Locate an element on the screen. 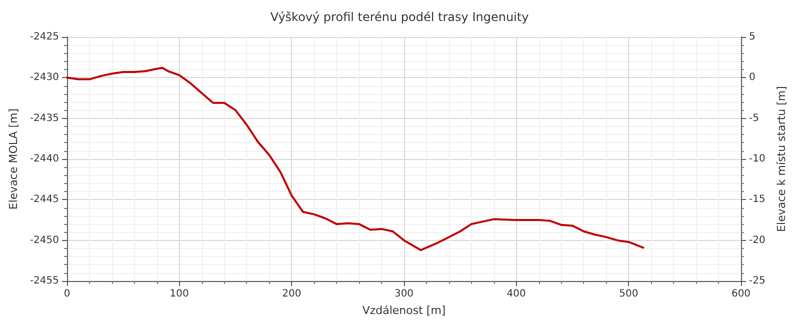 The height and width of the screenshot is (331, 799). y-tick-label: -2435 is located at coordinates (44, 118).